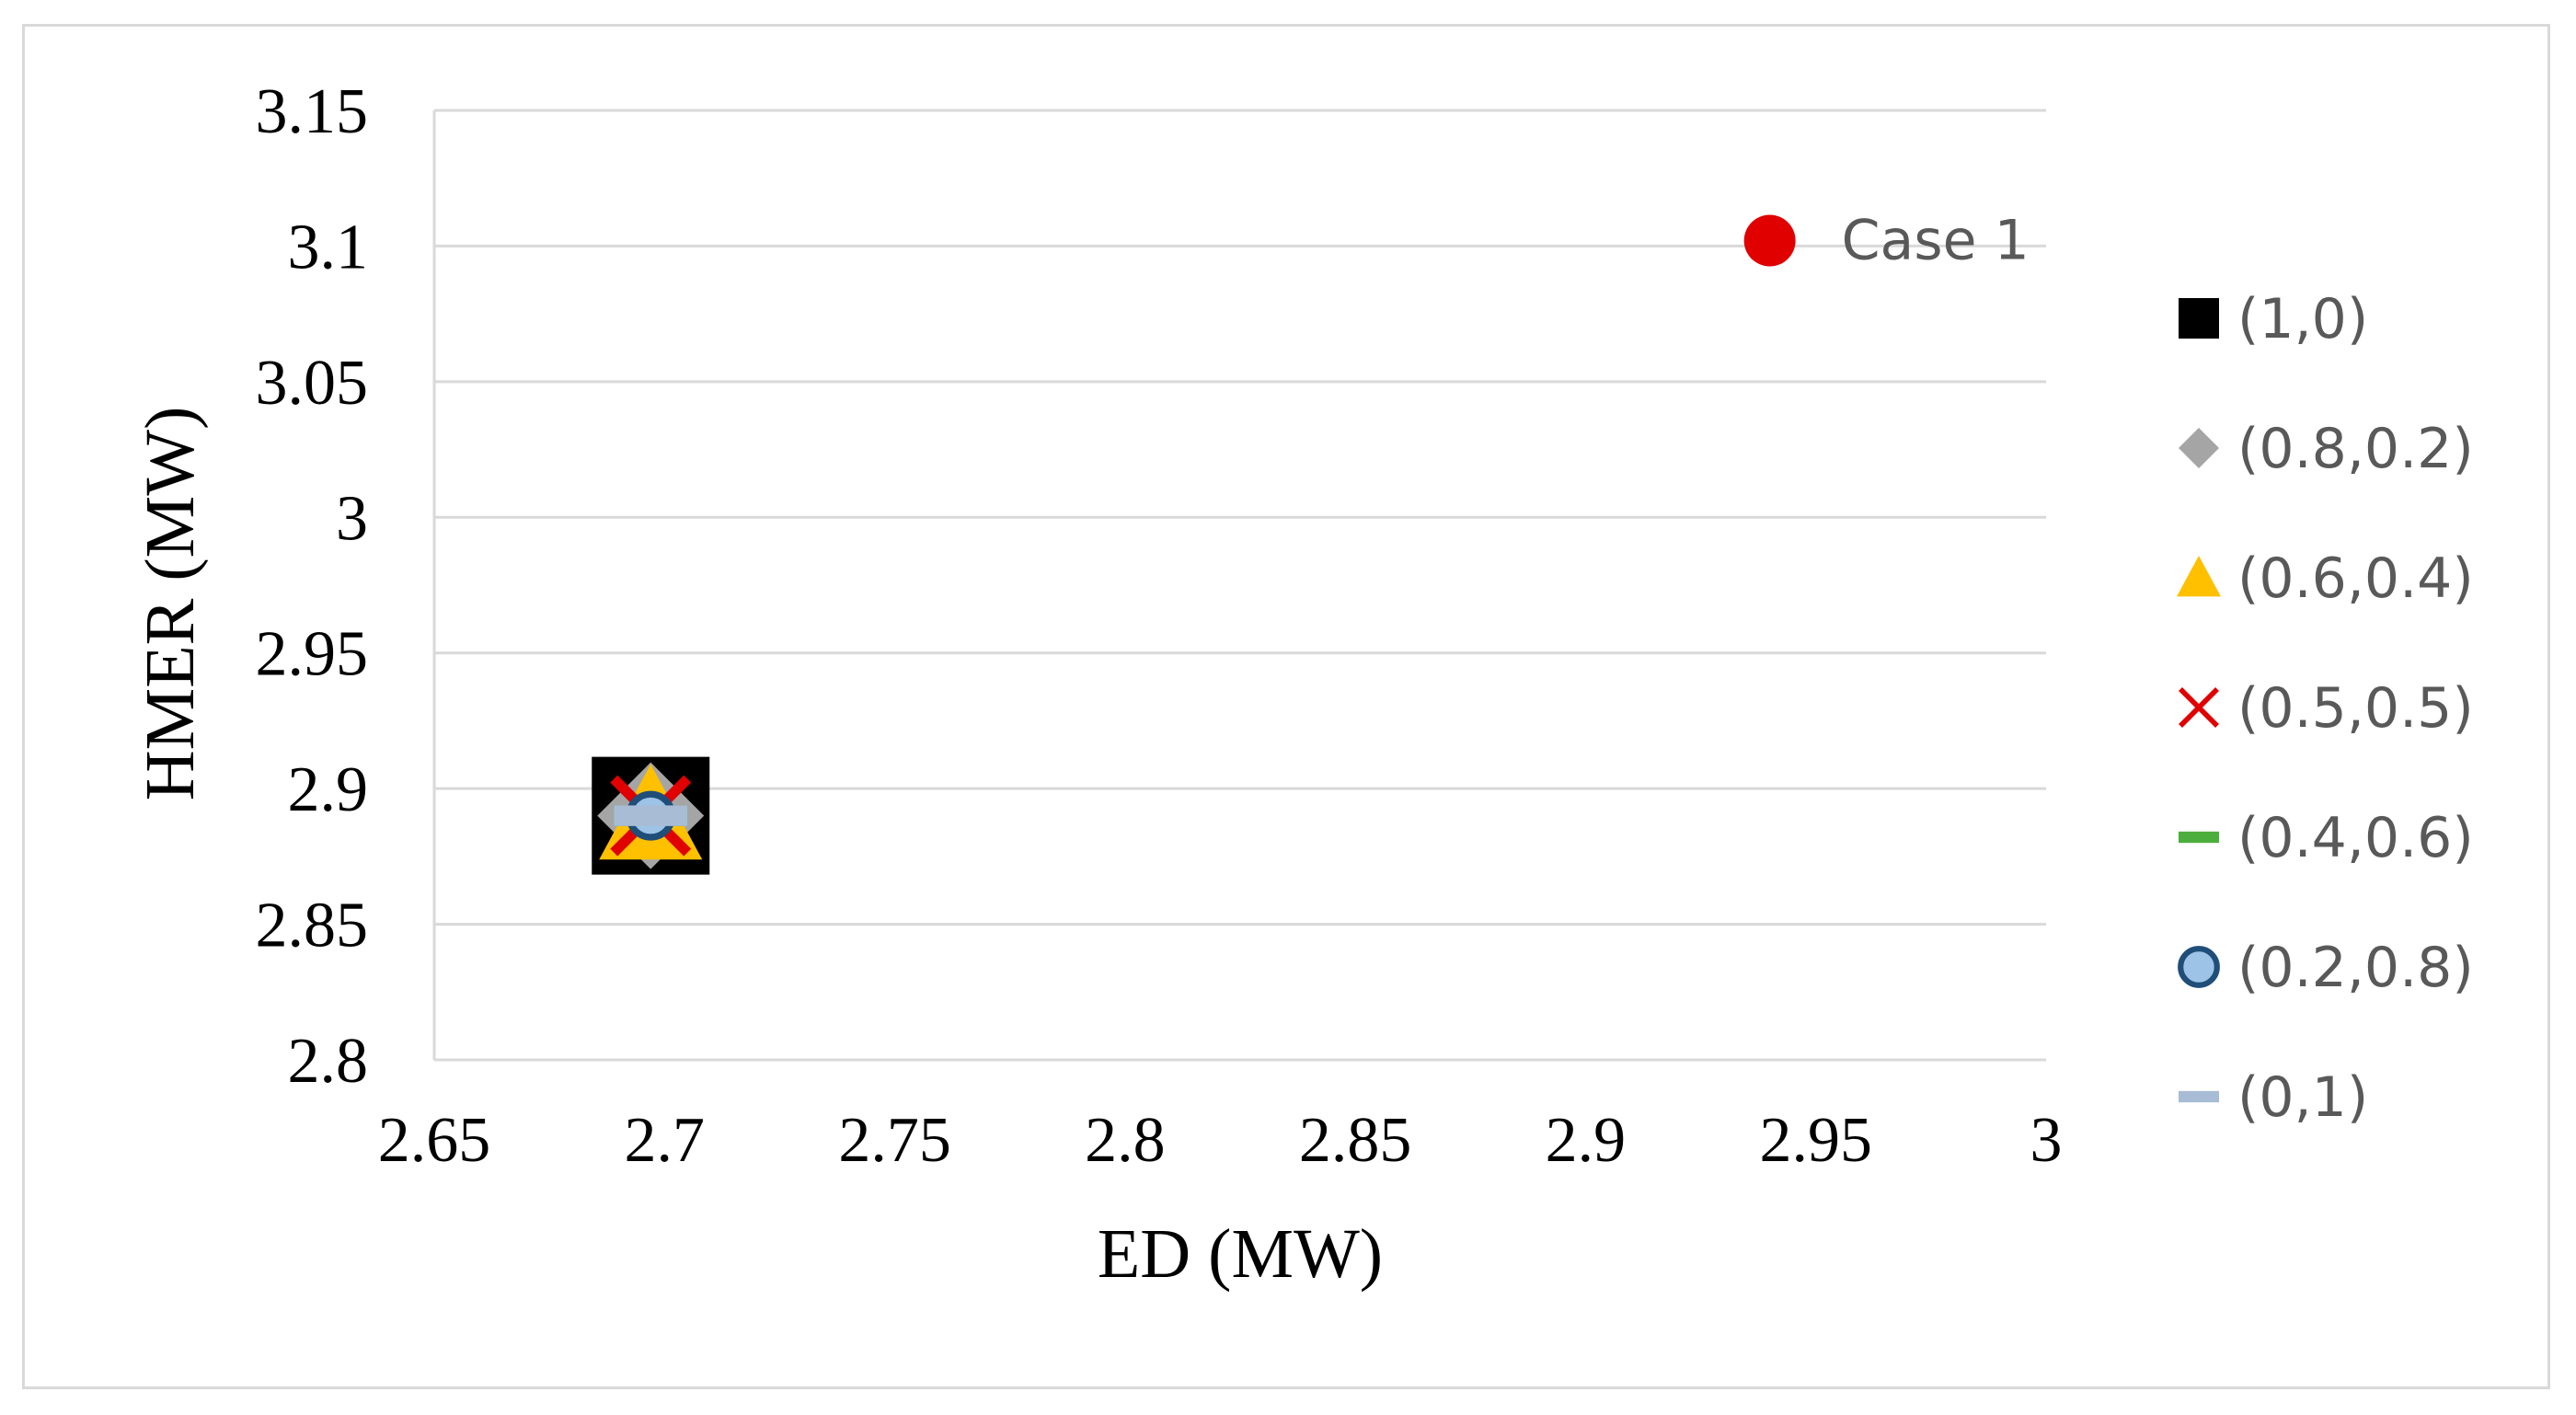  Describe the element at coordinates (1815, 1140) in the screenshot. I see `x-tick-label: 2.95` at that location.